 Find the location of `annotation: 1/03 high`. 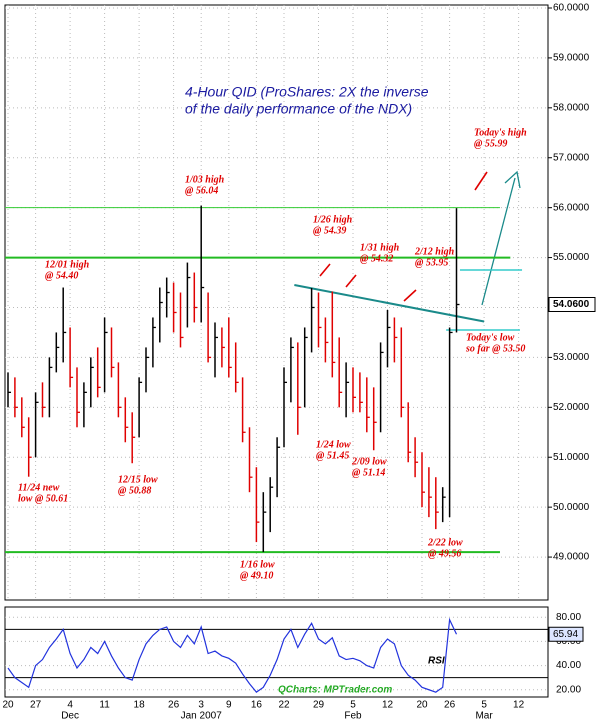

annotation: 1/03 high is located at coordinates (205, 179).